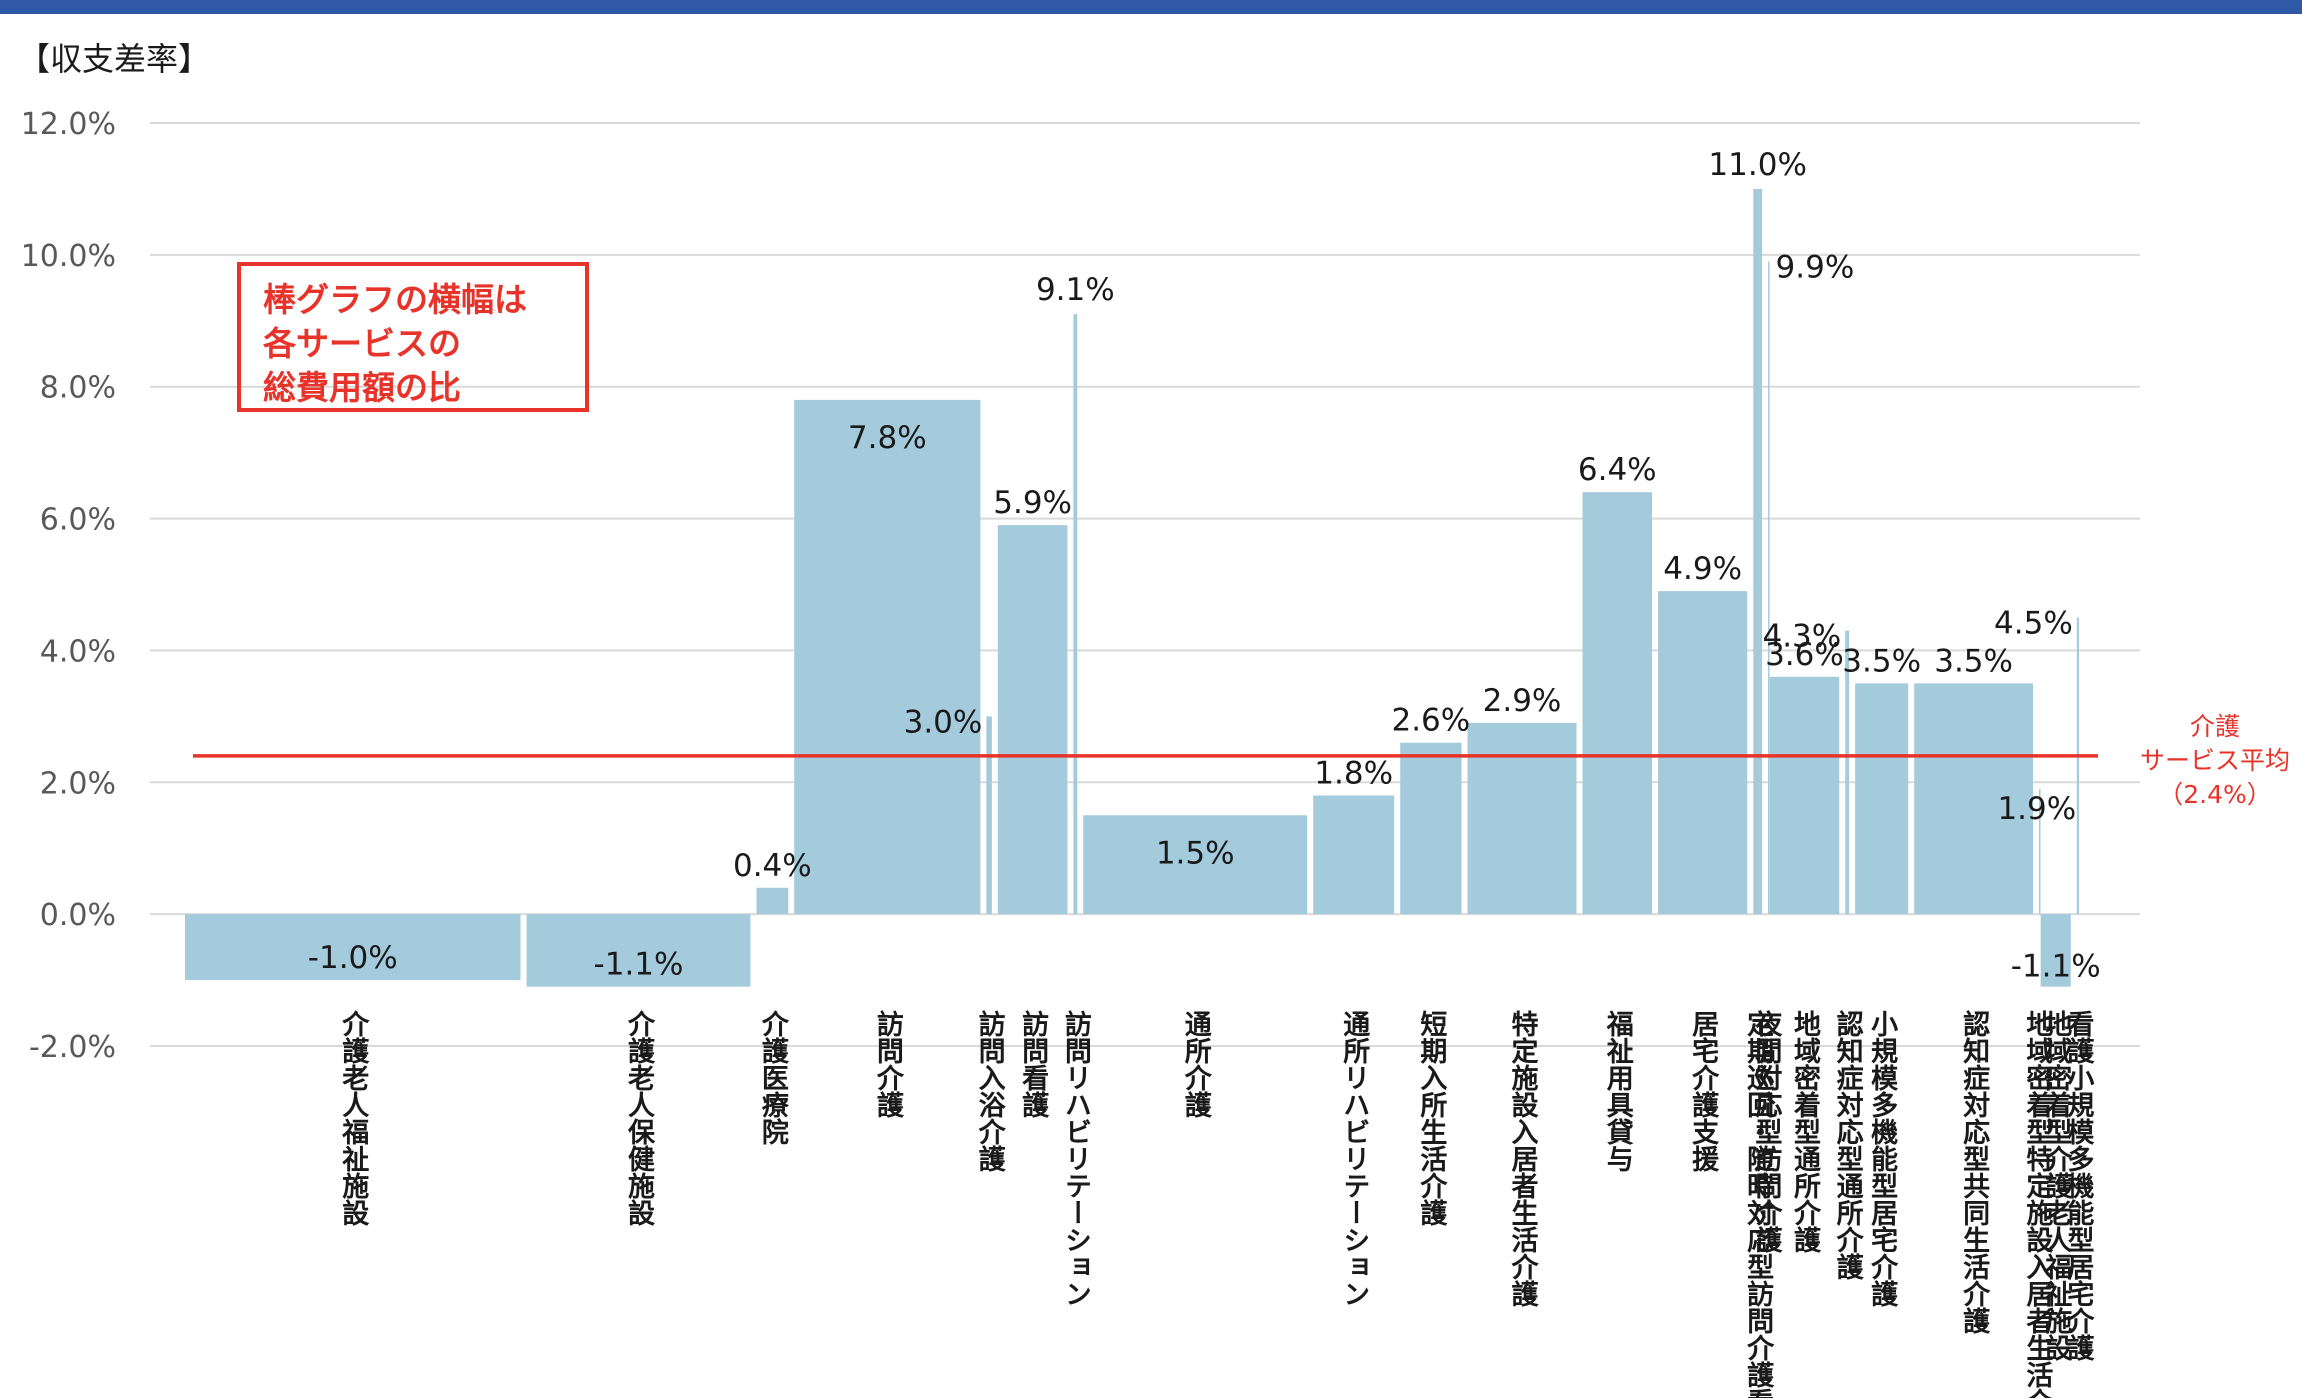 Image resolution: width=2302 pixels, height=1398 pixels. I want to click on data-label: 0.4%, so click(772, 866).